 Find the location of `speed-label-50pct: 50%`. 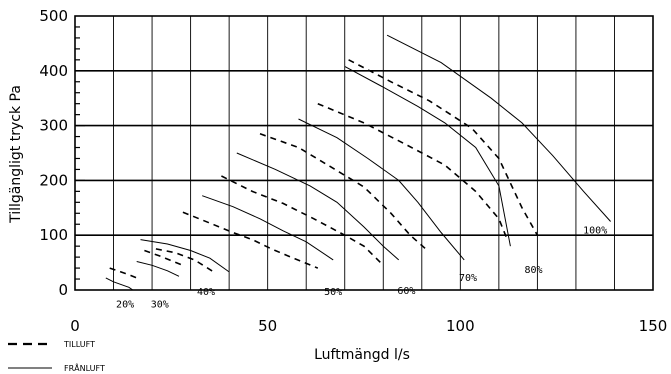

speed-label-50pct: 50% is located at coordinates (333, 292).